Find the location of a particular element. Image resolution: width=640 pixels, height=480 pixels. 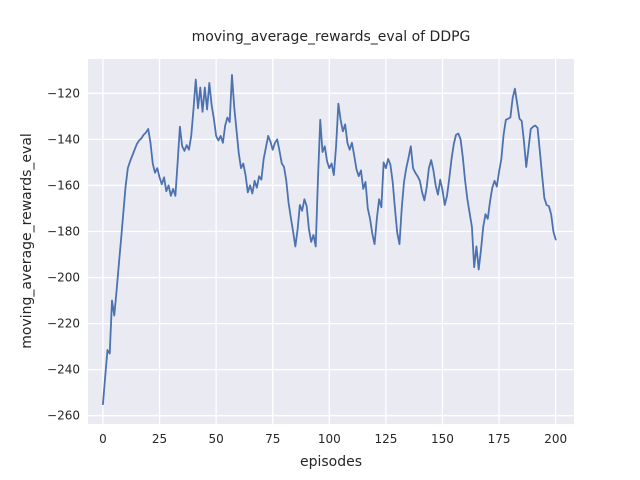

x-tick-label: 125 is located at coordinates (385, 439).